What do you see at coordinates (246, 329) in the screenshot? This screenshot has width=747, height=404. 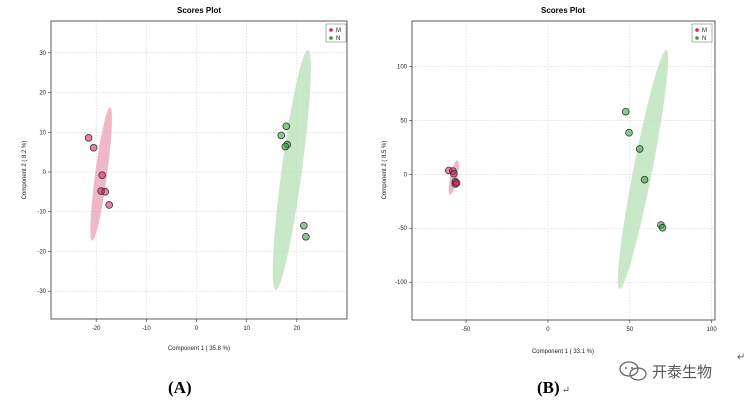 I see `x-tick-label: 10` at bounding box center [246, 329].